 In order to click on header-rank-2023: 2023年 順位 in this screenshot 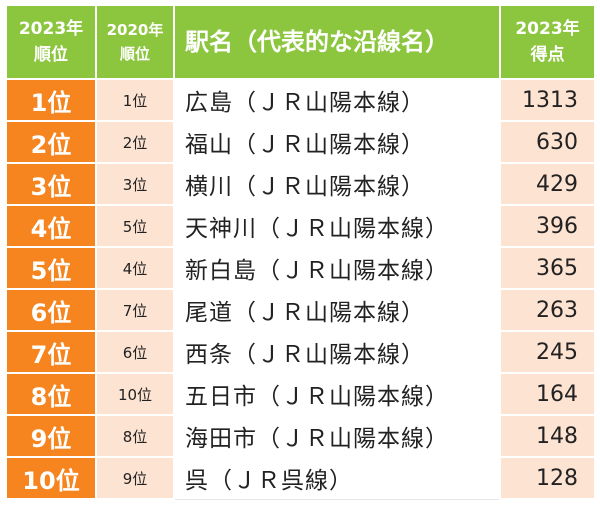, I will do `click(51, 42)`.